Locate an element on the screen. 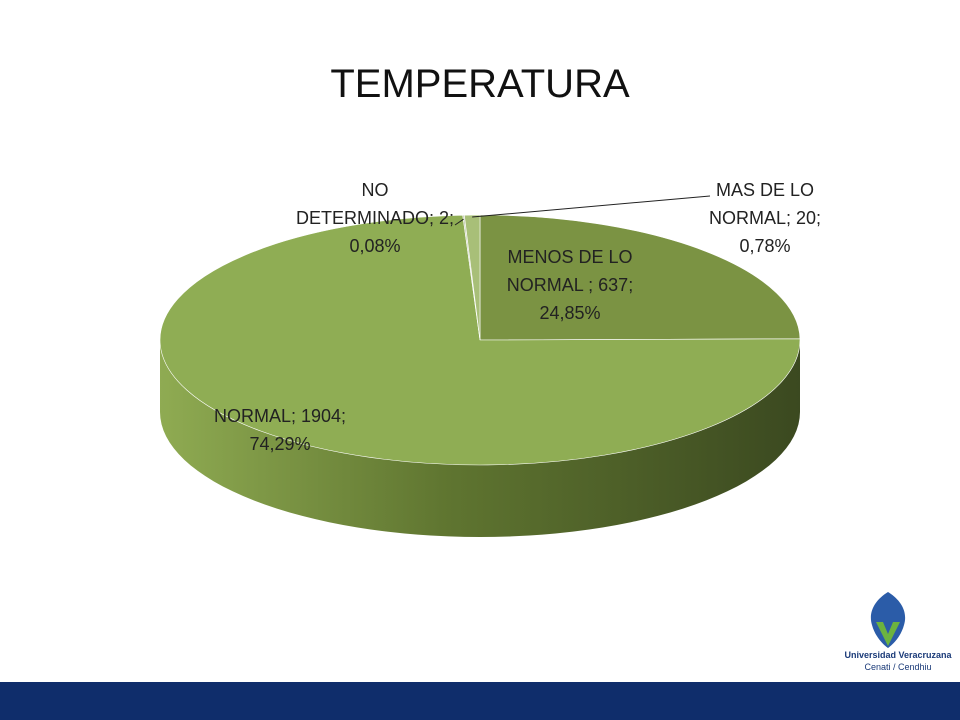  label-part: 24,85% is located at coordinates (570, 313).